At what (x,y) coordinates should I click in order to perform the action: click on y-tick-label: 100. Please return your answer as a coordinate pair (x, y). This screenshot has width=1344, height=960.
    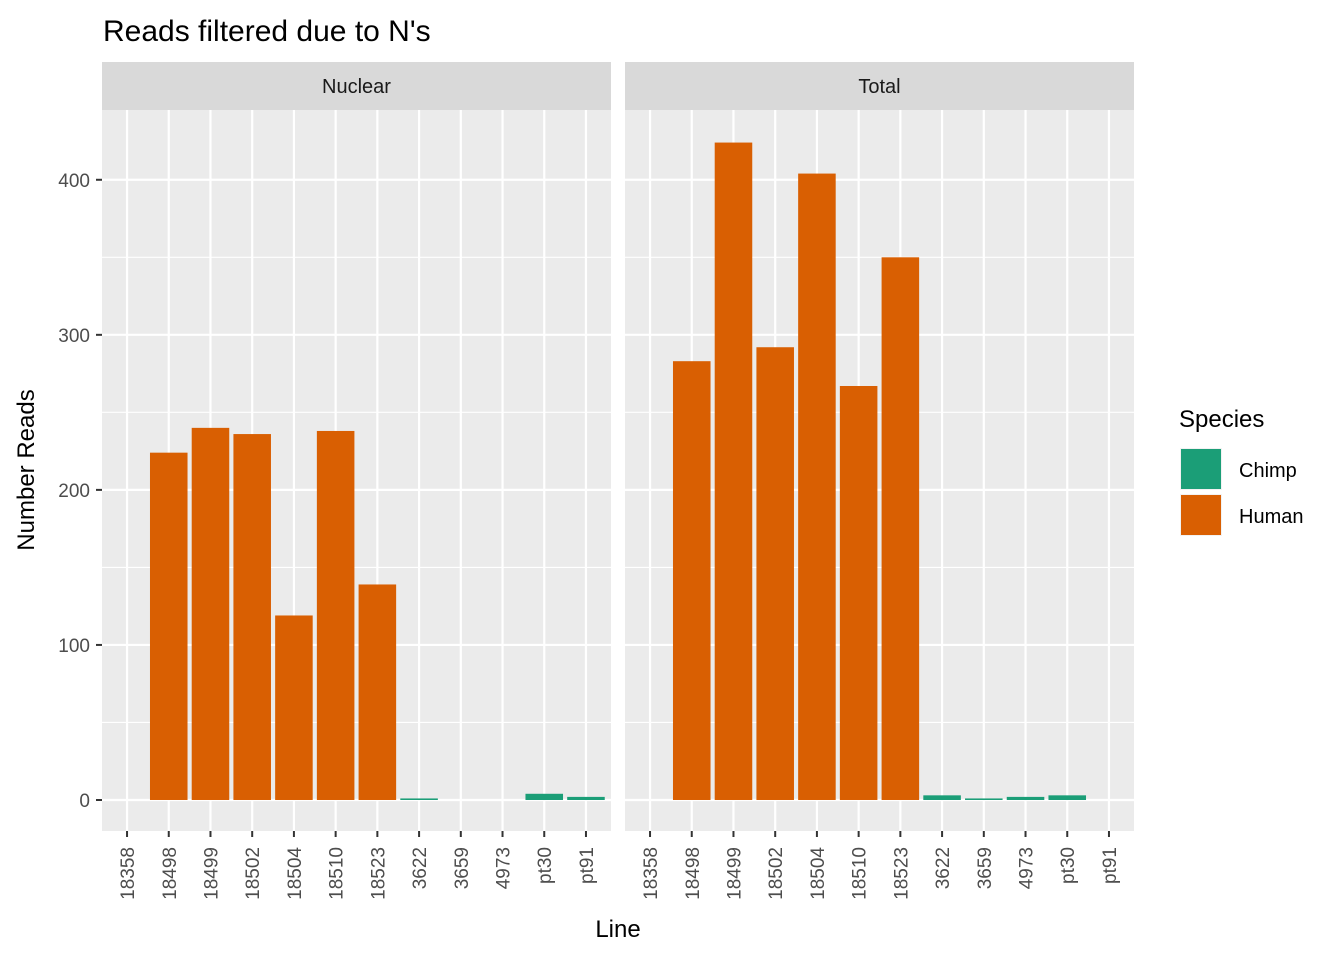
    Looking at the image, I should click on (74, 646).